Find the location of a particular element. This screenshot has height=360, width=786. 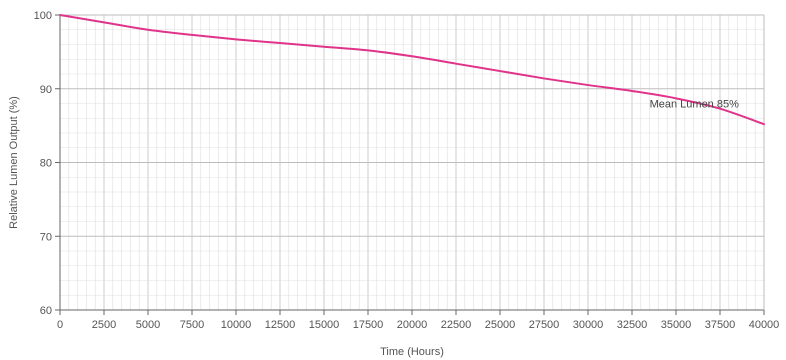

x-tick-label: 10000 is located at coordinates (236, 325).